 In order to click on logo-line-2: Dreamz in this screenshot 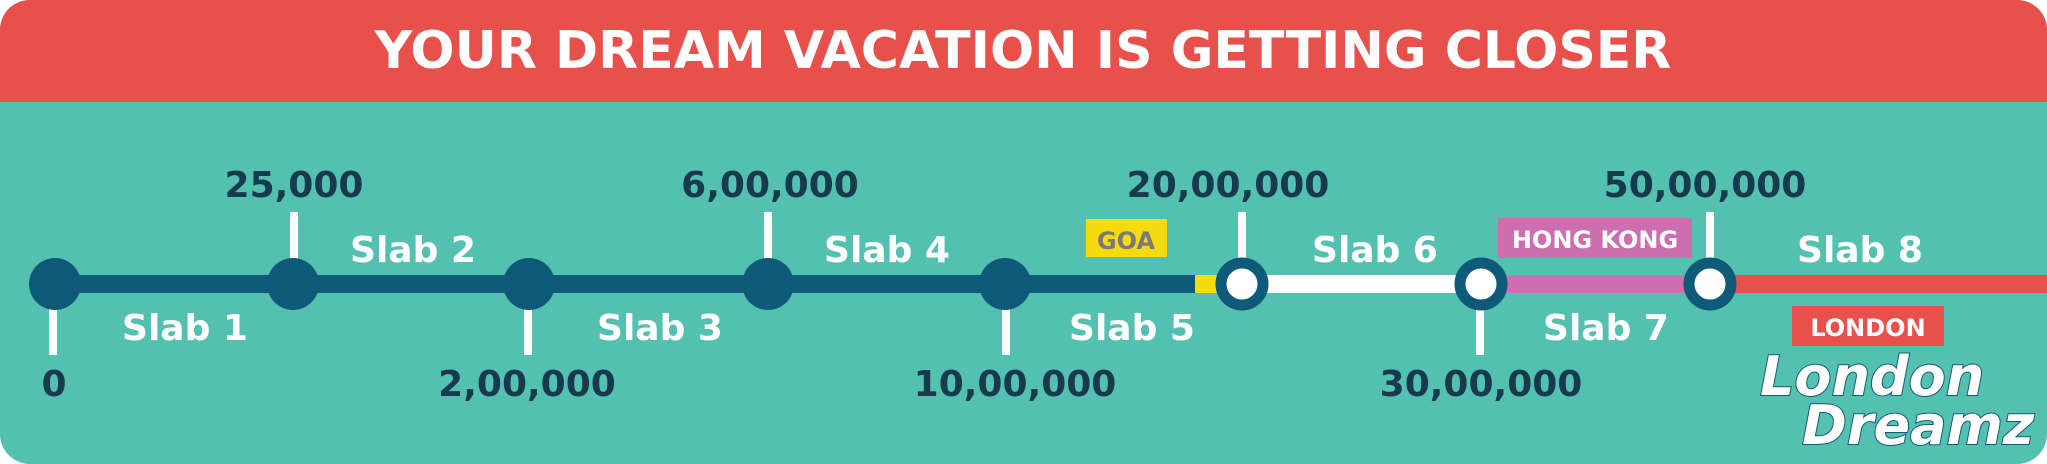, I will do `click(1918, 425)`.